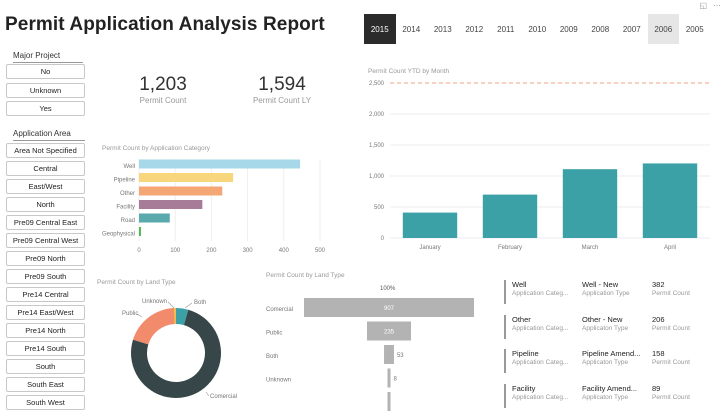  Describe the element at coordinates (165, 24) in the screenshot. I see `page-title: Permit Application Analysis Report` at that location.